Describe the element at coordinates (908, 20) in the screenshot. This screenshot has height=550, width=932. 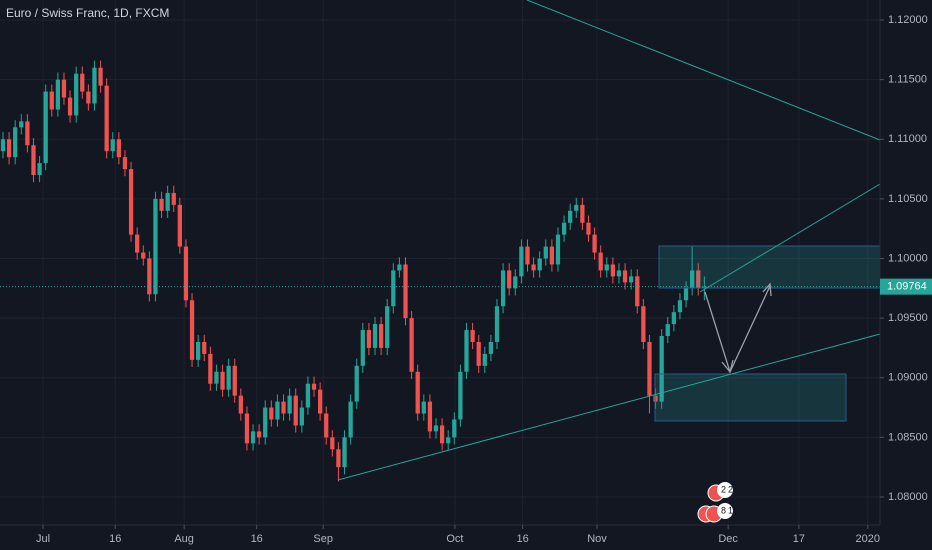
I see `y-tick-label: 1.12000` at that location.